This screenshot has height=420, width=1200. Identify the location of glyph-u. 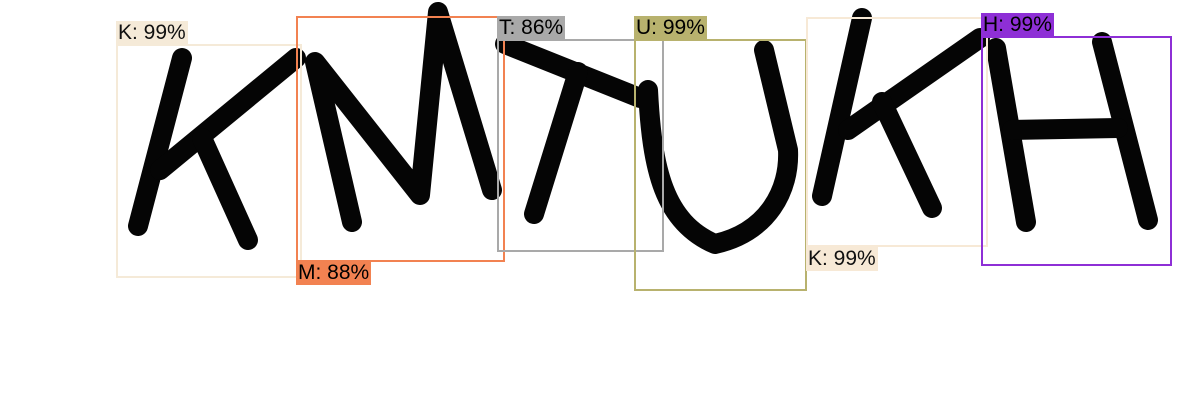
(718, 147).